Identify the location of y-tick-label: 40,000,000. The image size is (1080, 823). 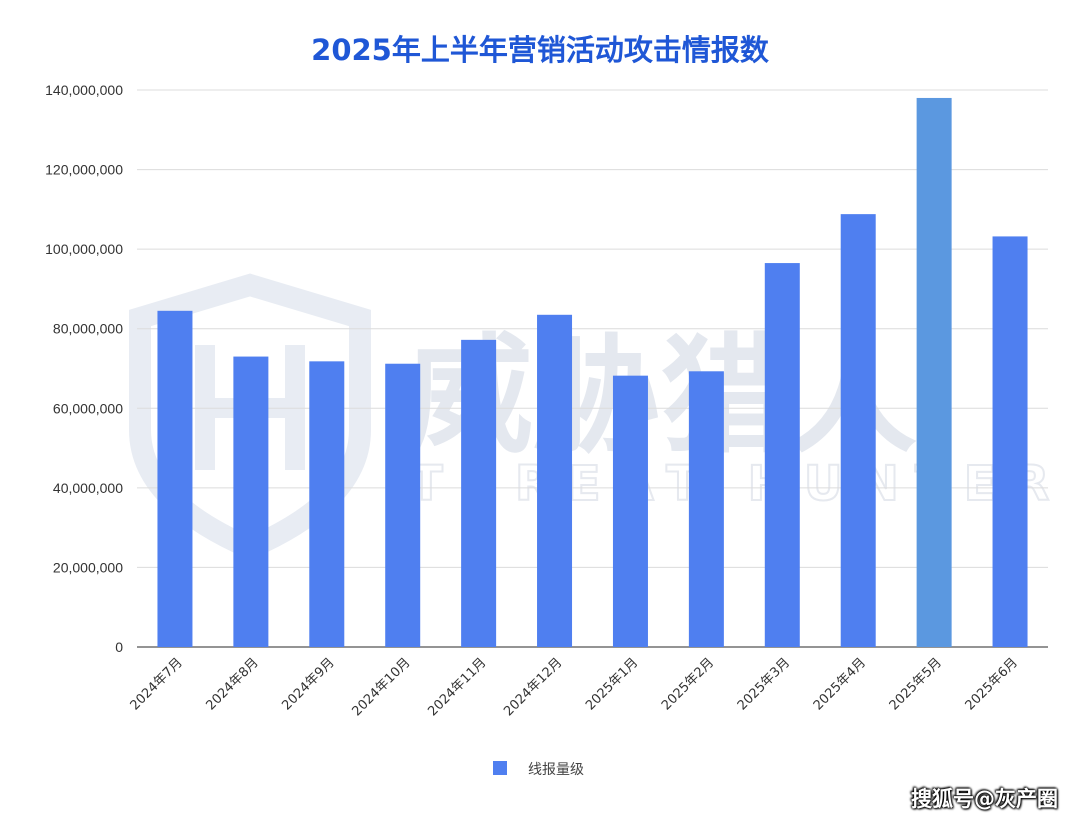
(88, 488).